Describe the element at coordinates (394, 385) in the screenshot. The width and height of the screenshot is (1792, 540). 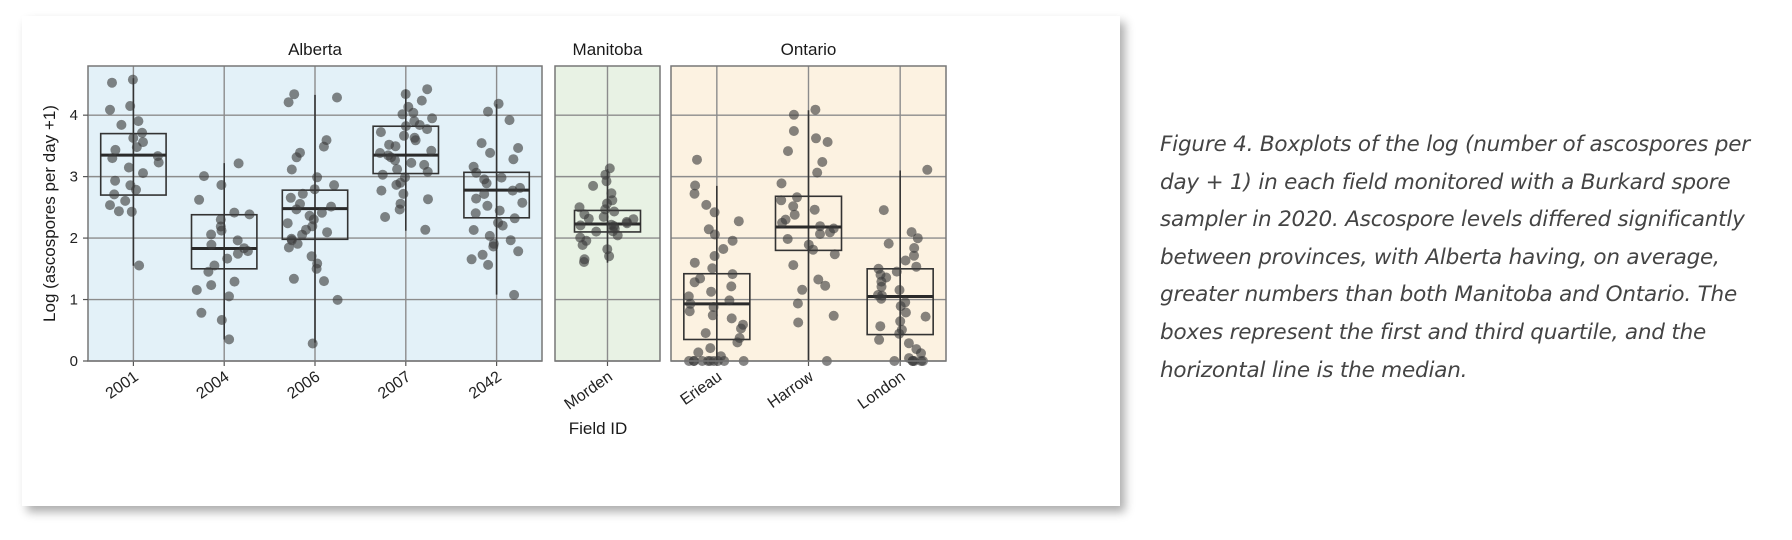
I see `xtick-label-2007: 2007` at that location.